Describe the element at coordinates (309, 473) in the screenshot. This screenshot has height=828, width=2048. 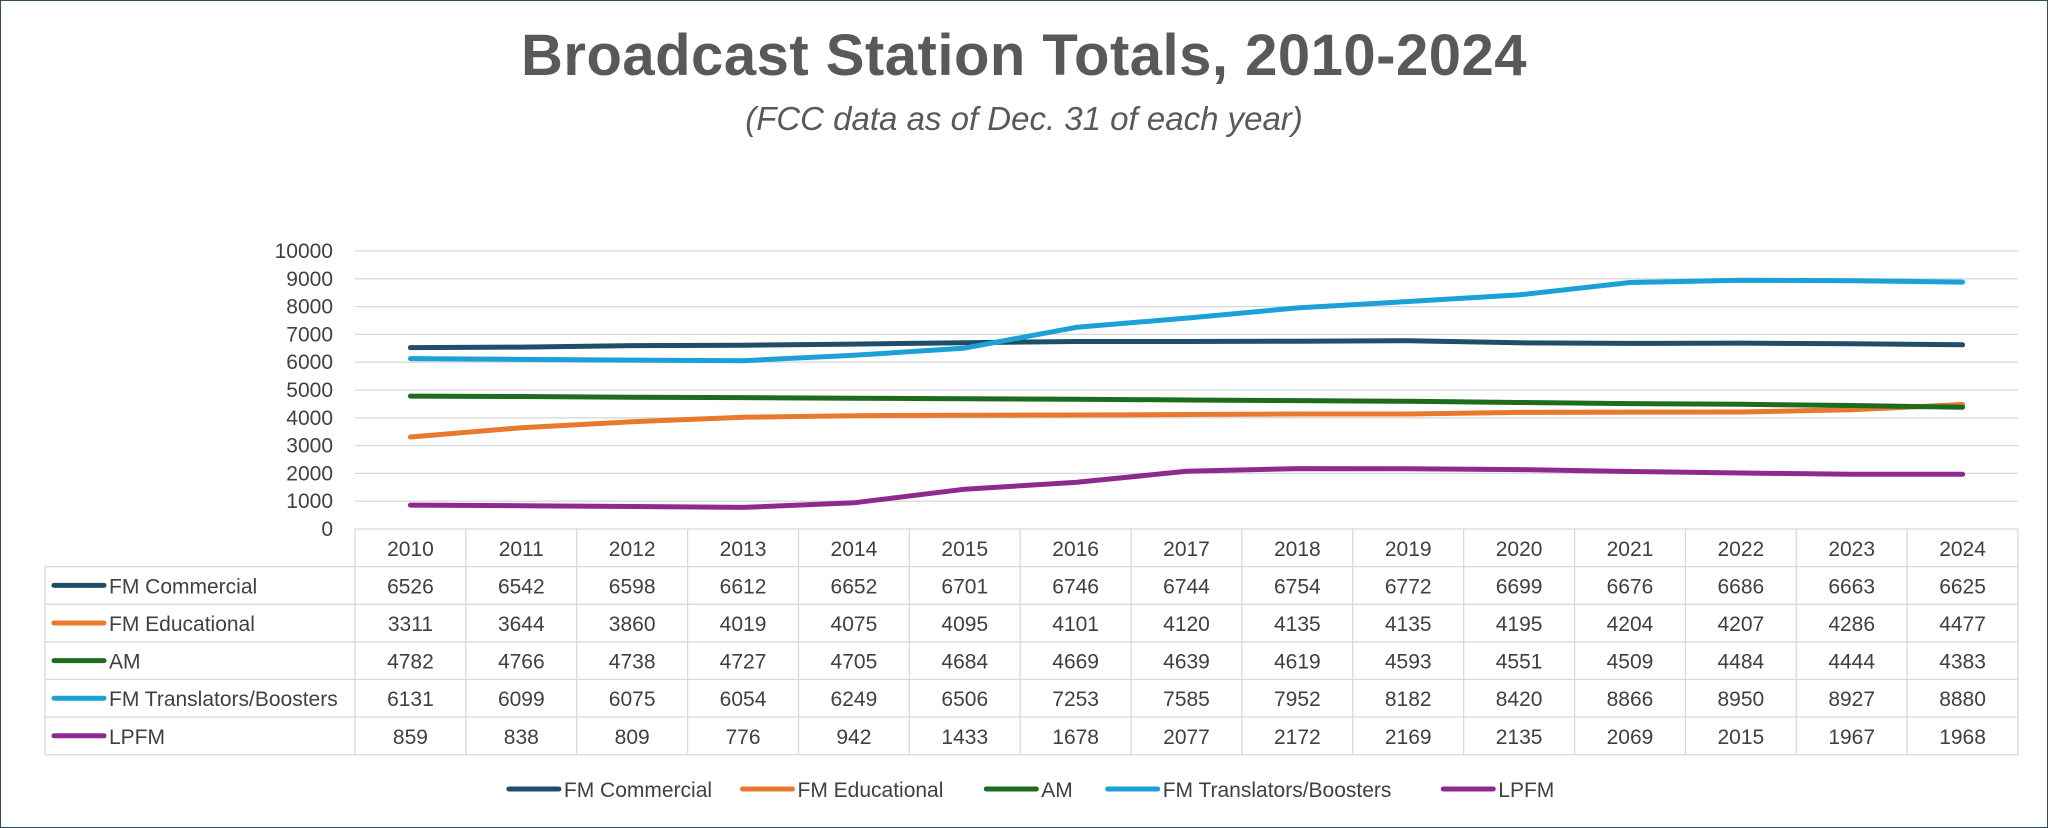
I see `y-tick-label: 2000` at that location.